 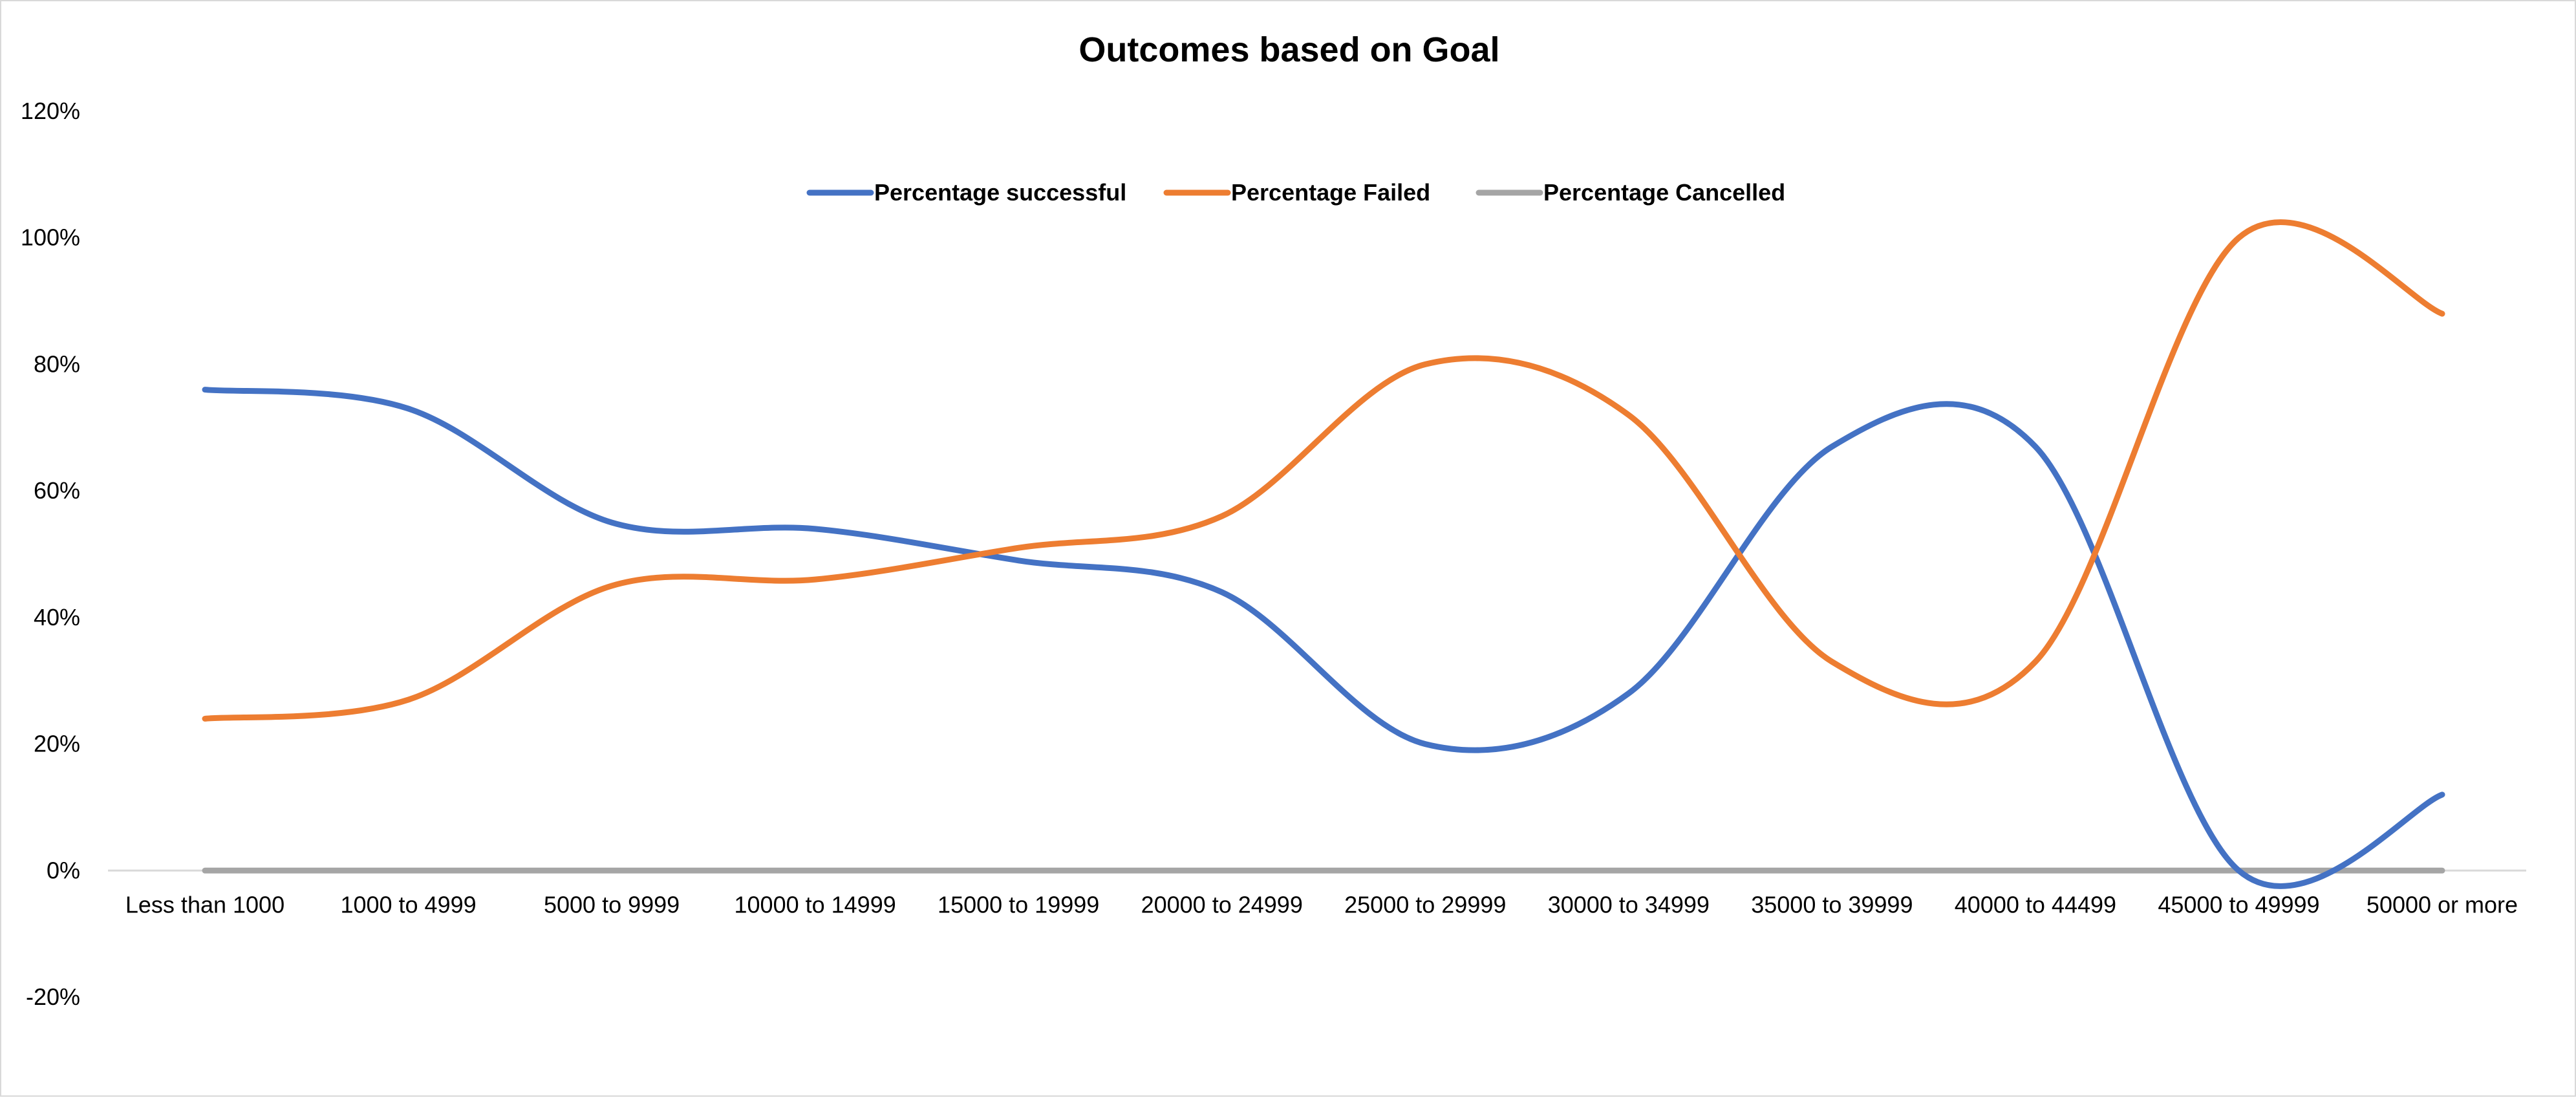 I want to click on y-tick-label: -20%, so click(x=53, y=997).